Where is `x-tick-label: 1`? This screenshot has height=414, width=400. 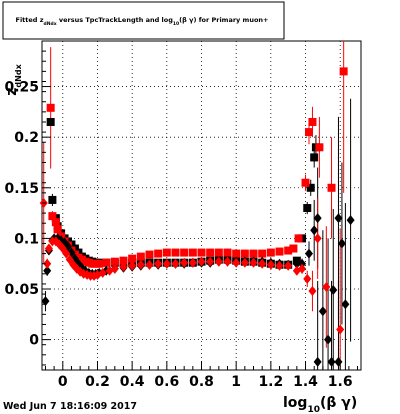
x-tick-label: 1 is located at coordinates (236, 382).